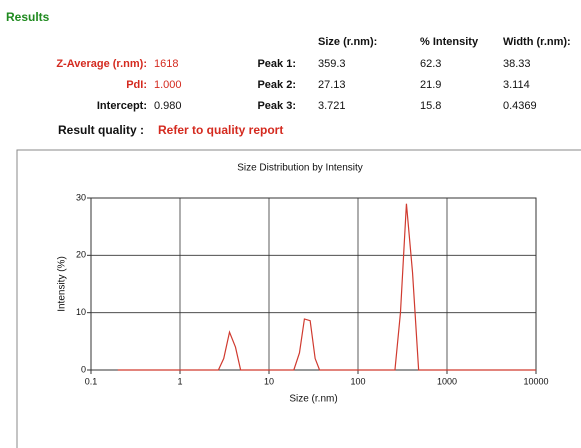 The image size is (581, 448). What do you see at coordinates (269, 381) in the screenshot?
I see `x-tick-label: 10` at bounding box center [269, 381].